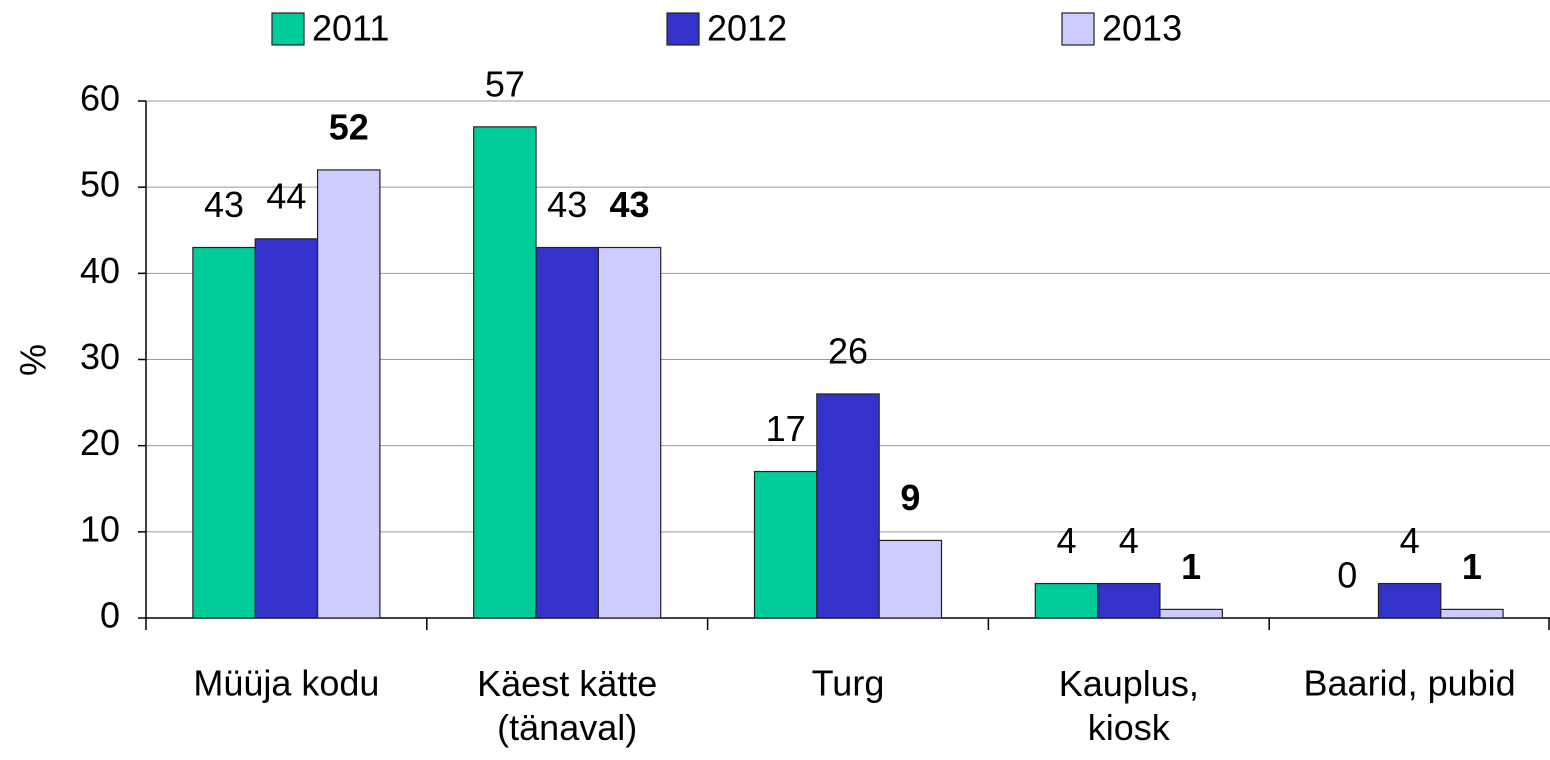 The width and height of the screenshot is (1550, 760). I want to click on x-tick-label: Käest kätte (tänaval), so click(567, 705).